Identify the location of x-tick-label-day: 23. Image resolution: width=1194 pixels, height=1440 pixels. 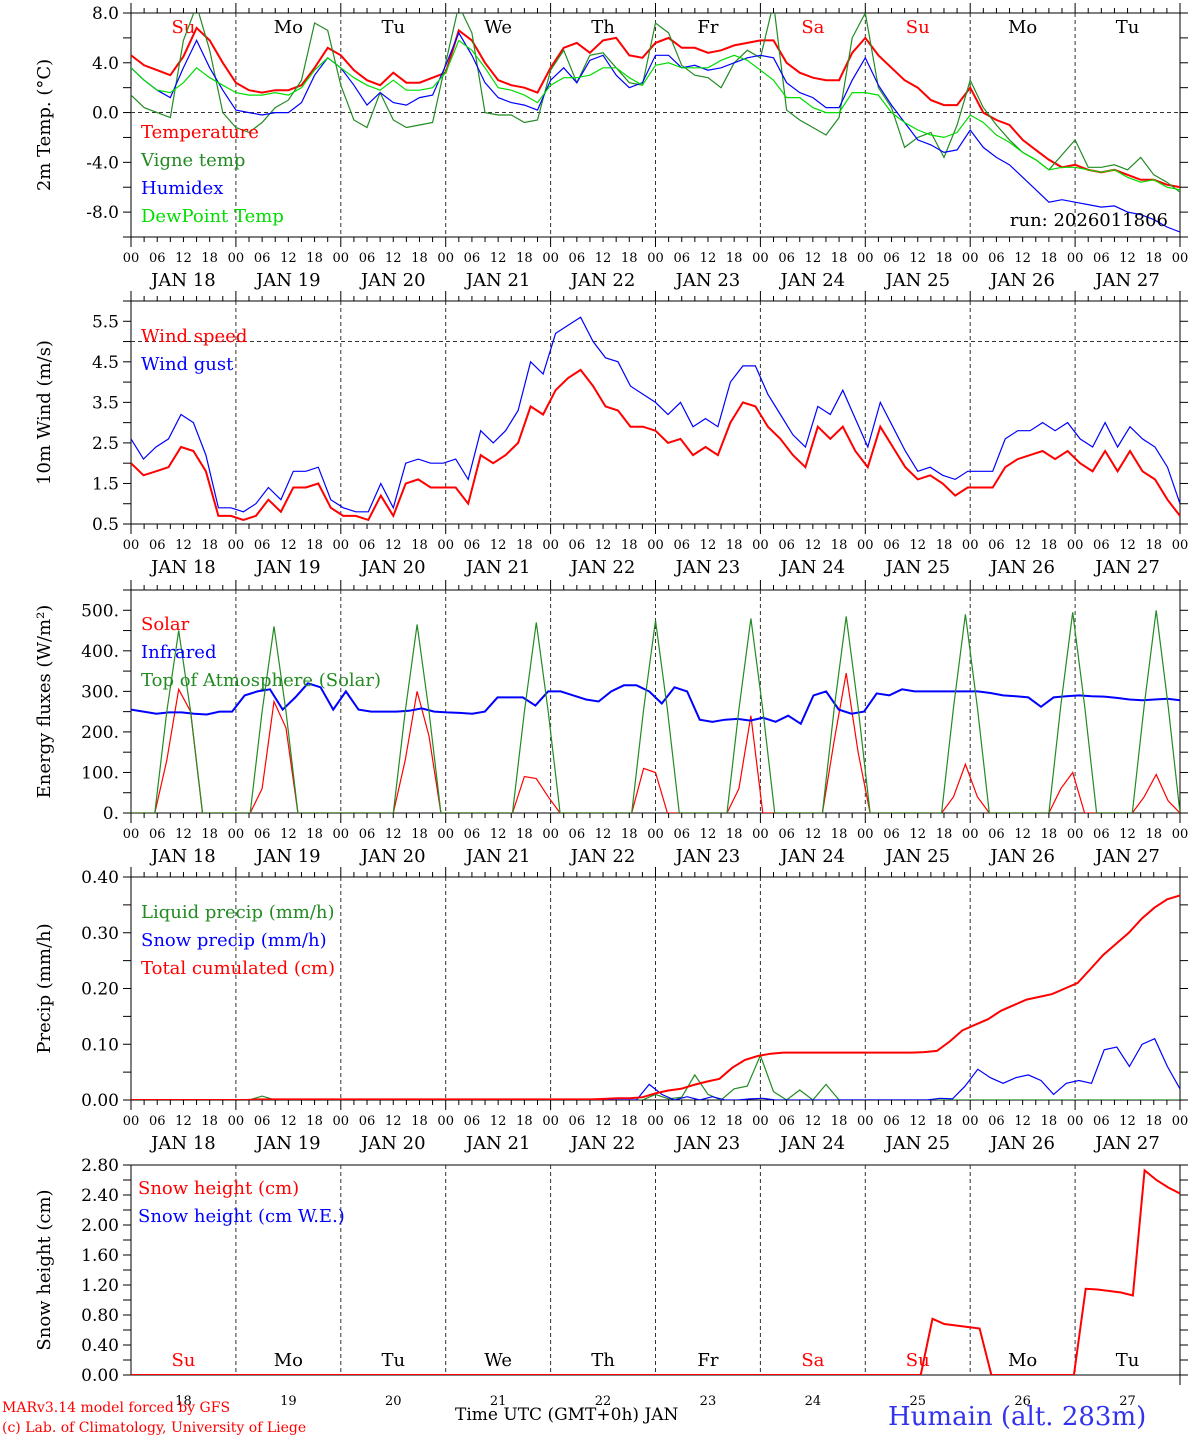
(708, 1401).